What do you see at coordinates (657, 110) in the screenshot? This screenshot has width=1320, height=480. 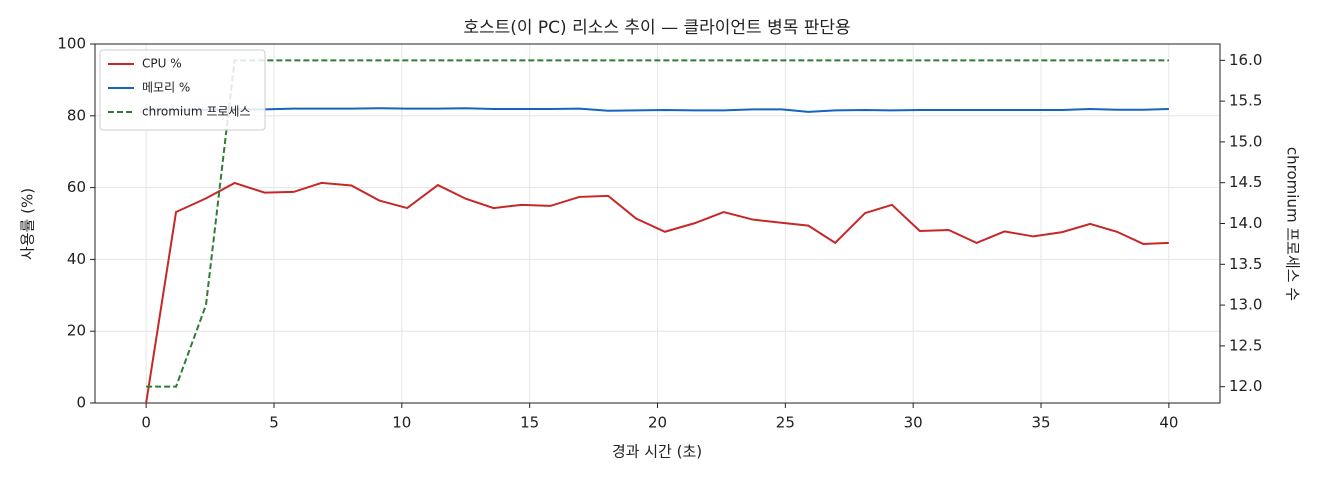 I see `series-line` at bounding box center [657, 110].